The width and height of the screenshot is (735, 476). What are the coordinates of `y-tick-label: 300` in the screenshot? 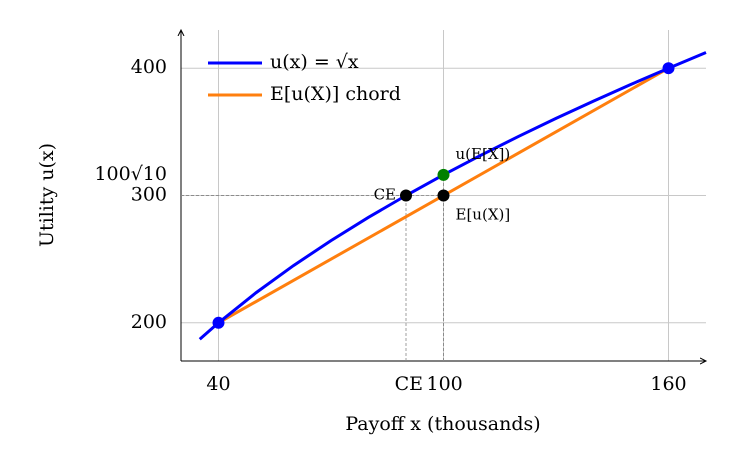 It's located at (149, 195).